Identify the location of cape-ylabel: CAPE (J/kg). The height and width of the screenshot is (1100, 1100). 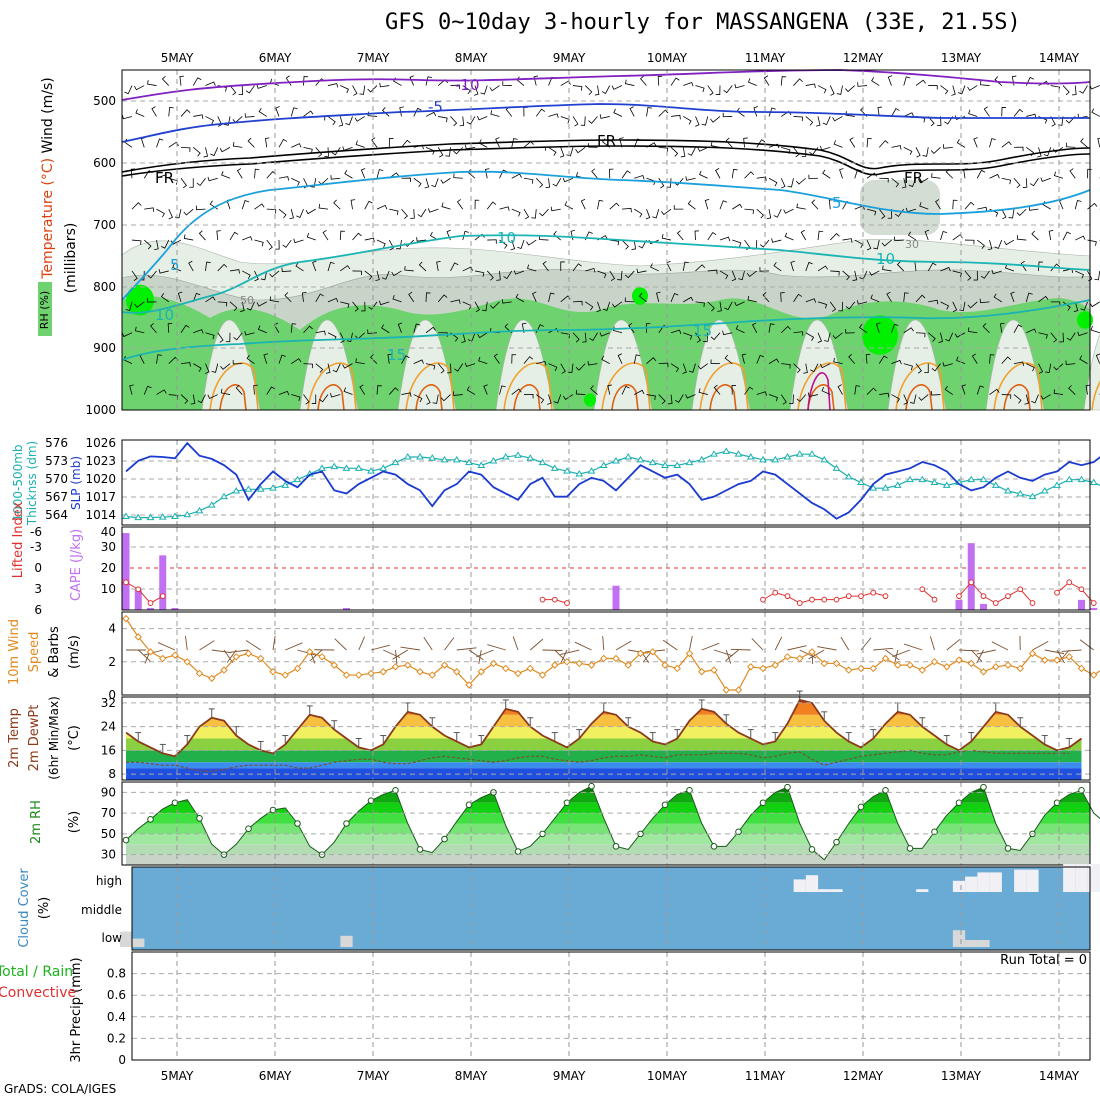
(76, 565).